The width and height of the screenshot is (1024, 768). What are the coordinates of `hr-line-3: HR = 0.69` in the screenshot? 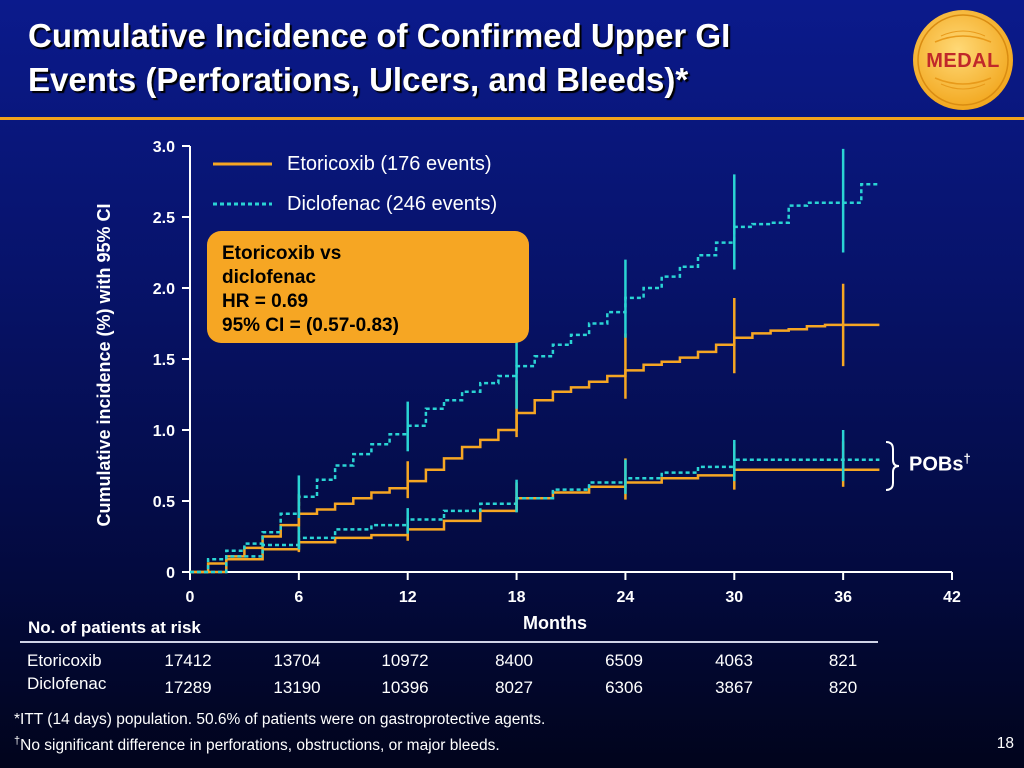 It's located at (265, 301).